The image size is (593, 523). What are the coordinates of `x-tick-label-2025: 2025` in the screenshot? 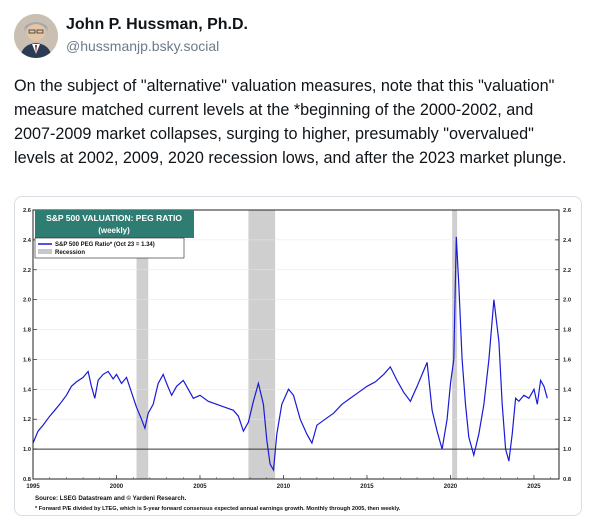 It's located at (534, 487).